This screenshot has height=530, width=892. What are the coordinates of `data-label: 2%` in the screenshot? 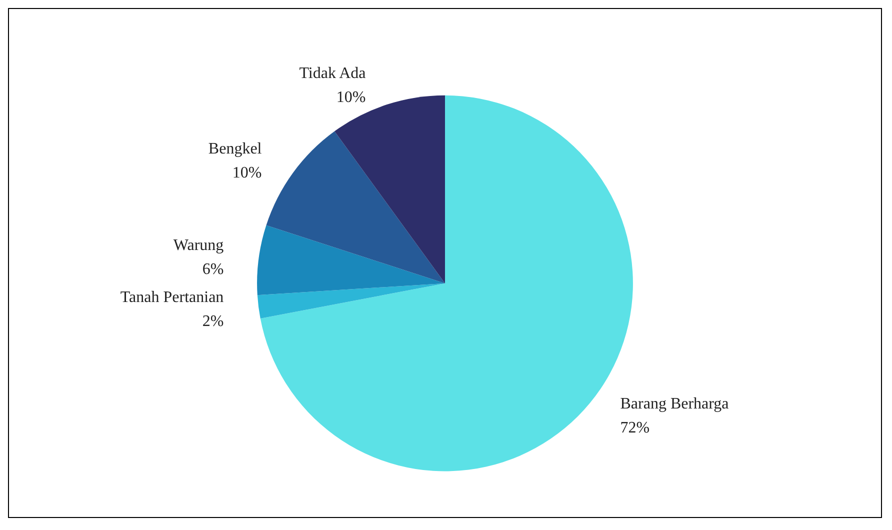 It's located at (213, 321).